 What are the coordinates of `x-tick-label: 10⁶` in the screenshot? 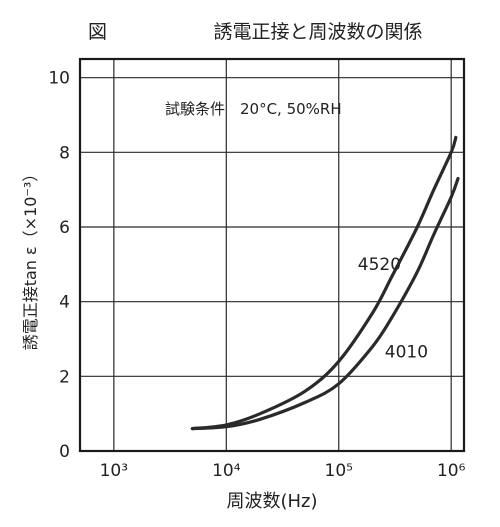 It's located at (451, 471).